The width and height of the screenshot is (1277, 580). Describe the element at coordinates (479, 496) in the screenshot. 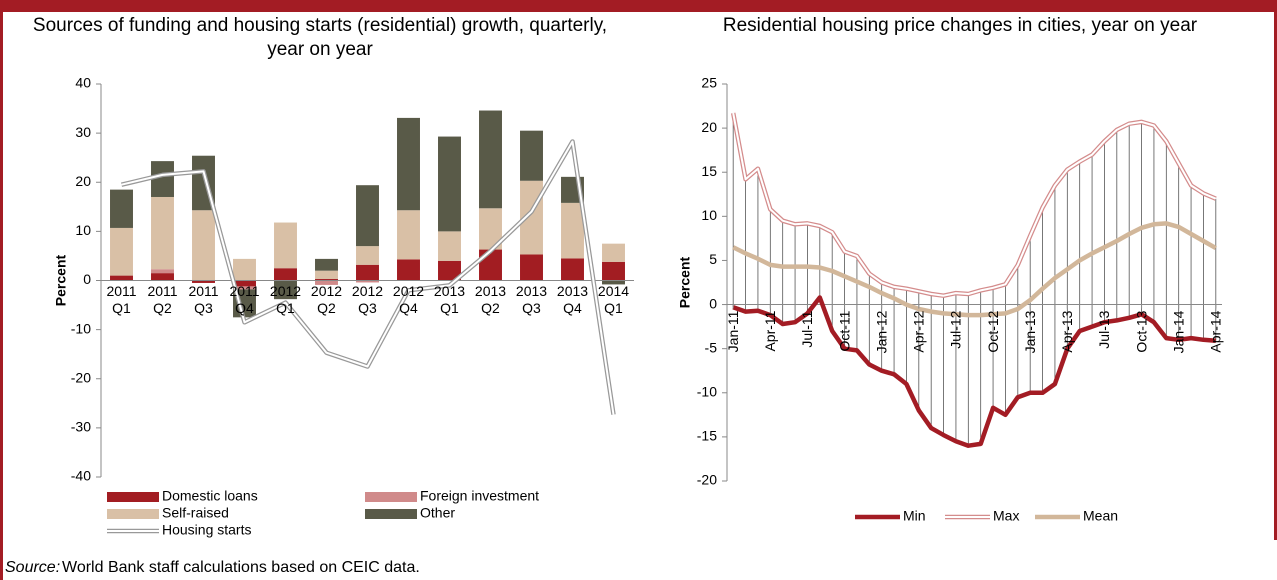

I see `legend-label: Foreign investment` at that location.